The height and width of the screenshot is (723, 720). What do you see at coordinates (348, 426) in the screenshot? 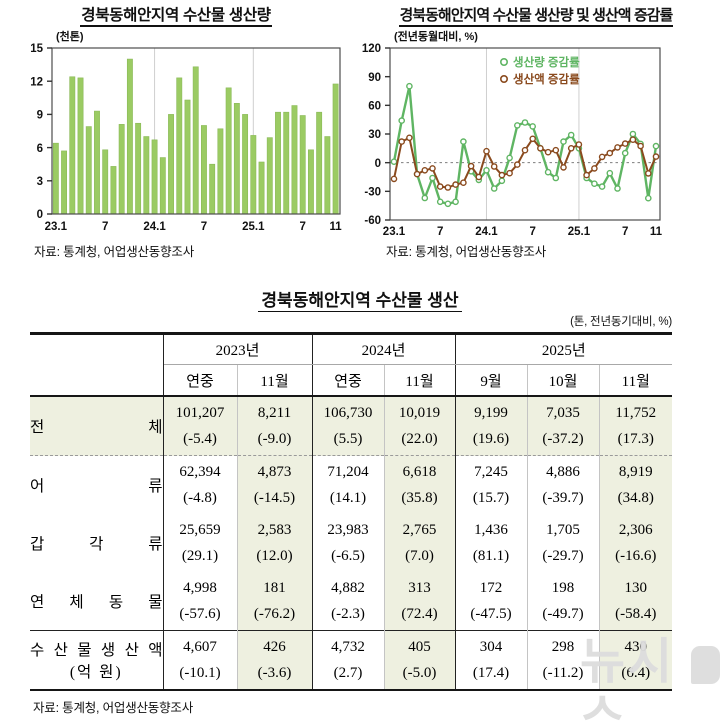
I see `table-cell: 106,730 (5.5)` at bounding box center [348, 426].